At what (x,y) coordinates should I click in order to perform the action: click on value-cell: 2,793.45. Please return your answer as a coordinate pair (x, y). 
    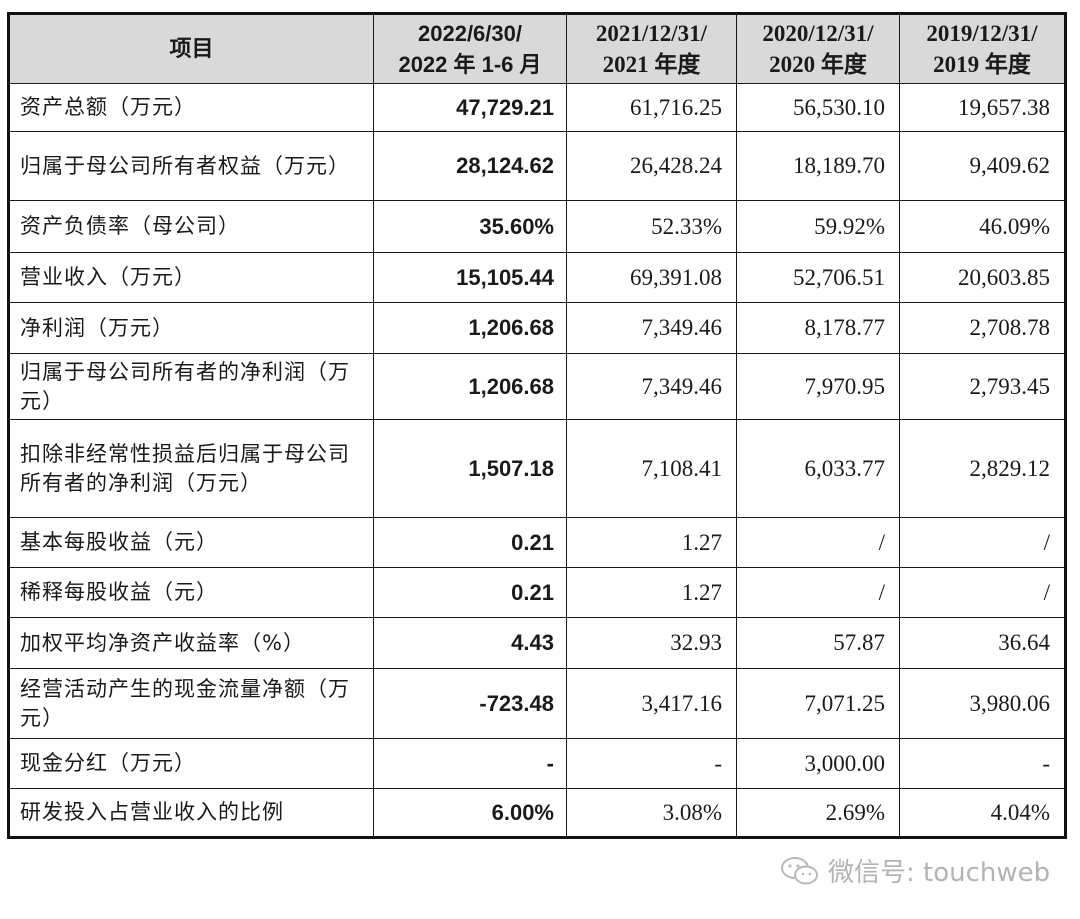
    Looking at the image, I should click on (982, 386).